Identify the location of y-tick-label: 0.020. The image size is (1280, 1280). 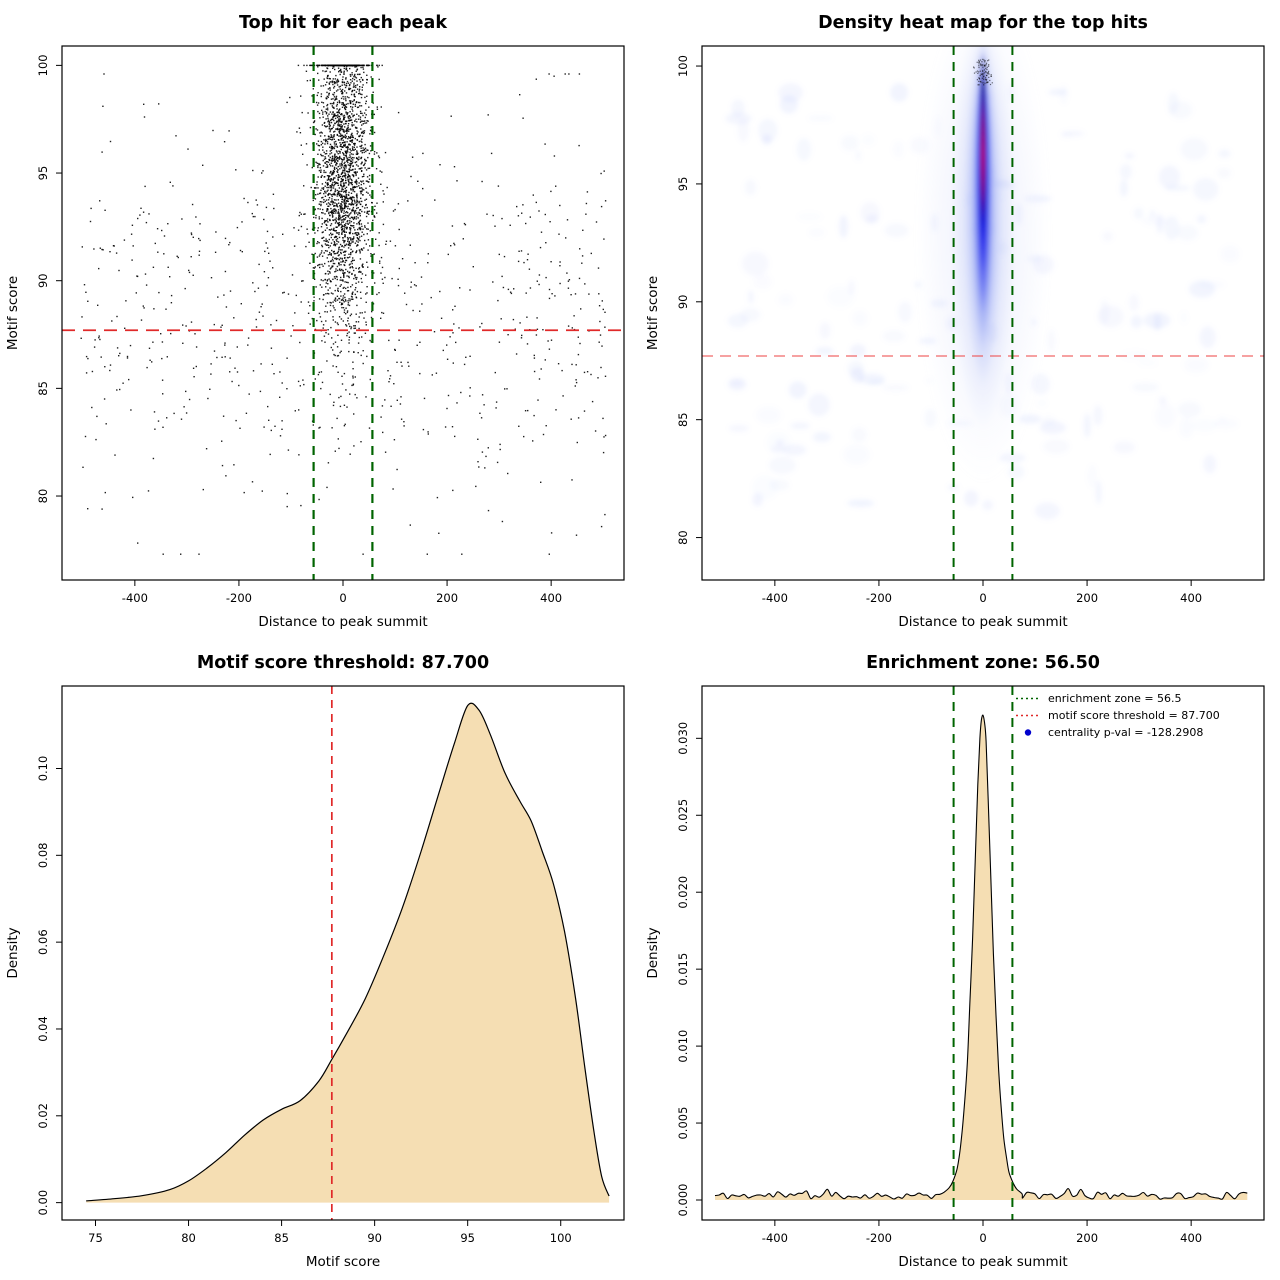
(683, 892).